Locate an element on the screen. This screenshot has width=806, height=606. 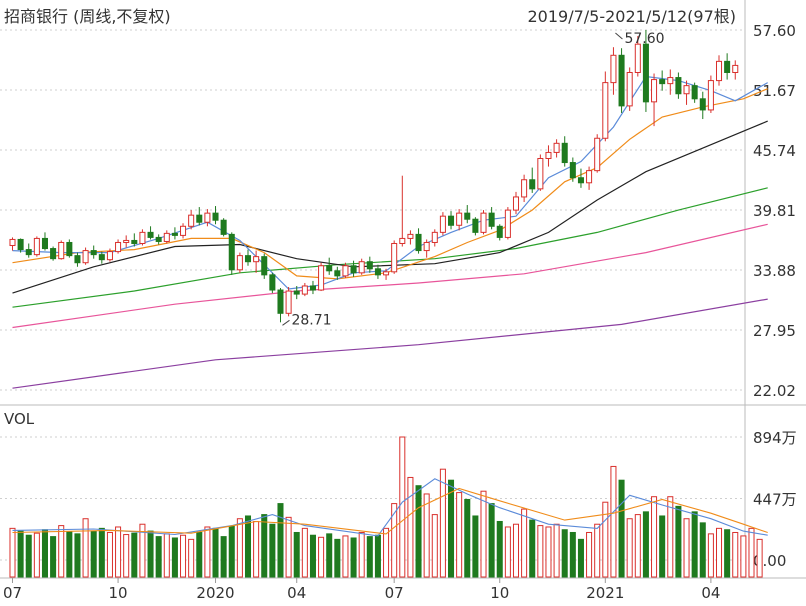
price-tick-label: 27.95 is located at coordinates (774, 331).